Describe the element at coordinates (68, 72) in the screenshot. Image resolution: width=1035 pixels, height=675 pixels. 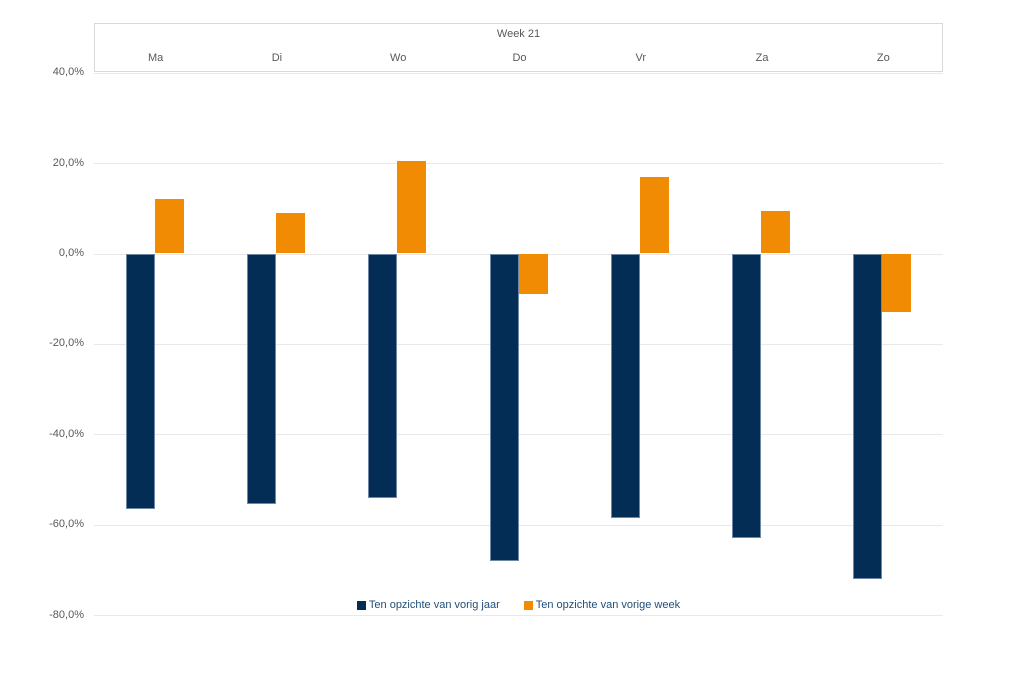
I see `y-axis-label-40: 40,0%` at that location.